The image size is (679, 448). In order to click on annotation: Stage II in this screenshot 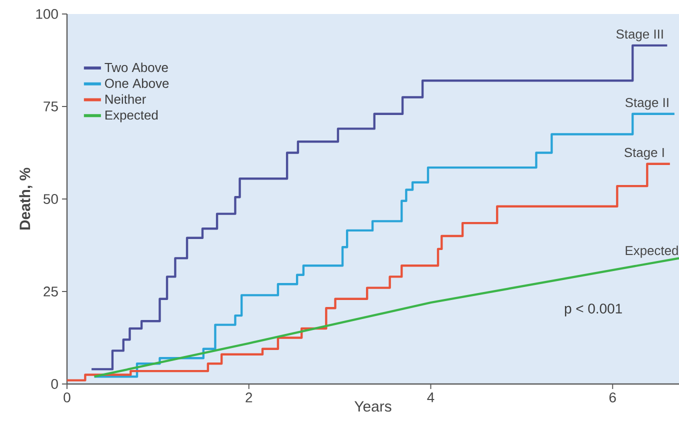, I will do `click(646, 104)`.